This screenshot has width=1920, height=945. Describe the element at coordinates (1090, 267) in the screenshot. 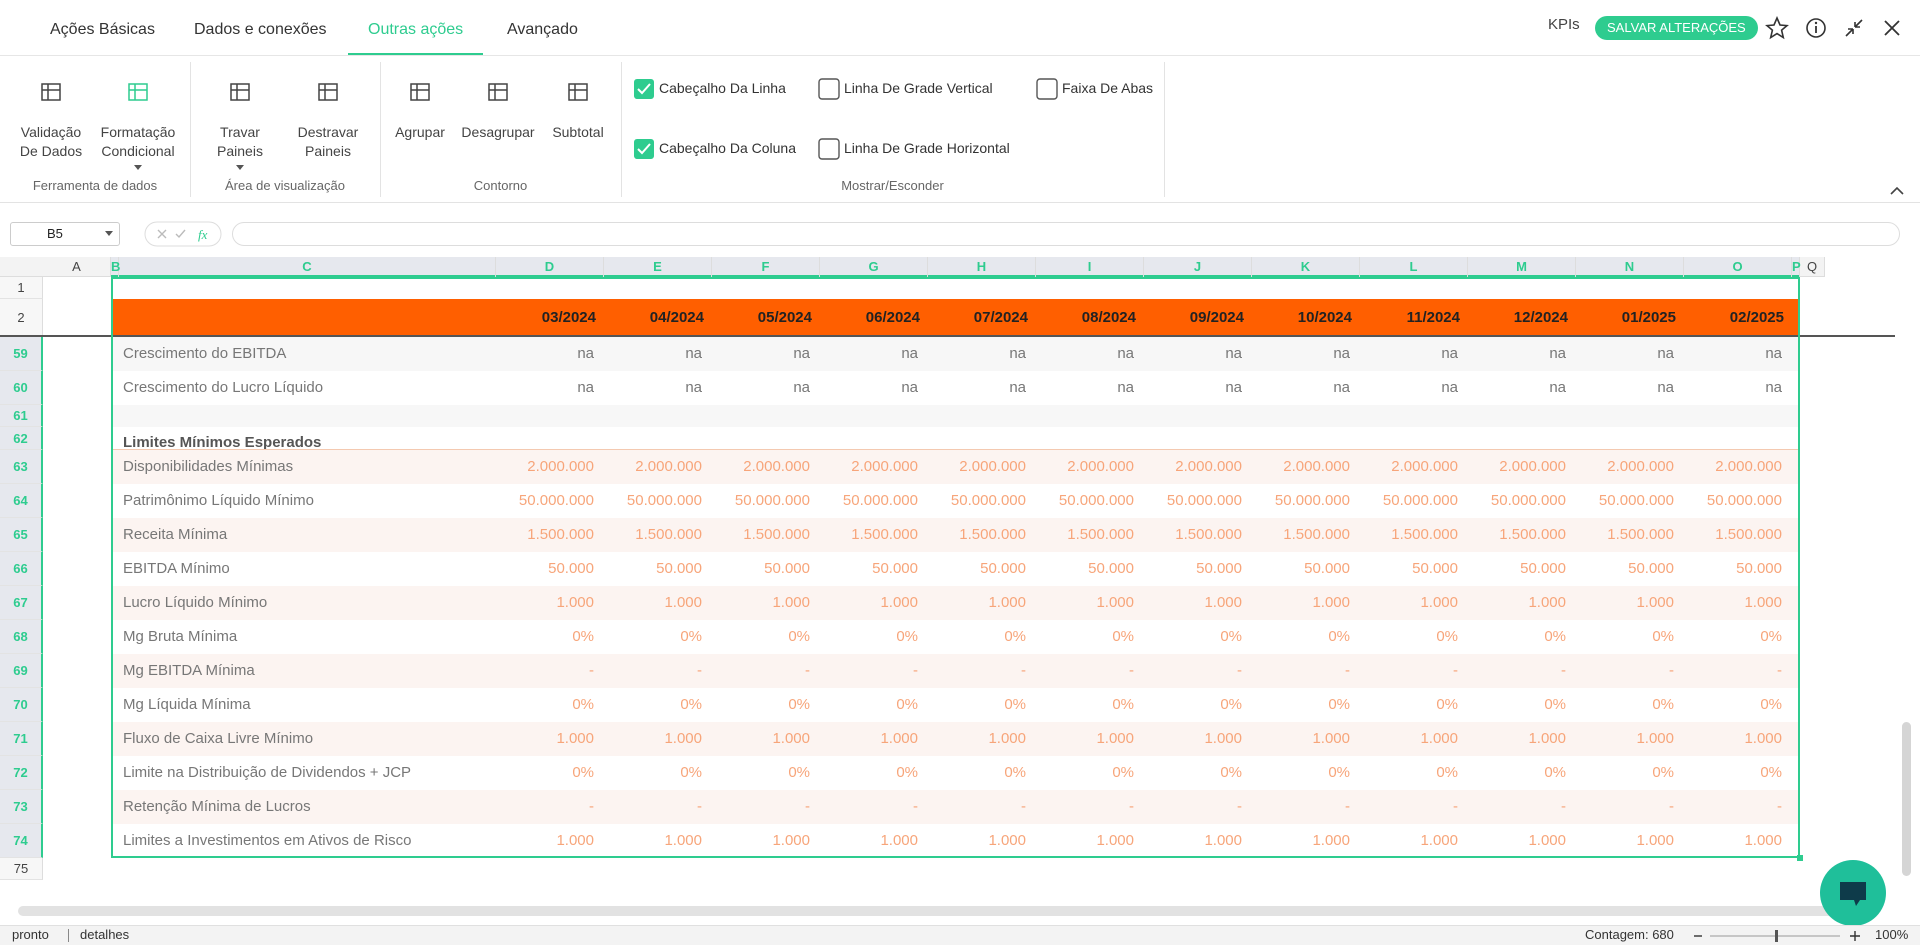

I see `column-header: I` at that location.